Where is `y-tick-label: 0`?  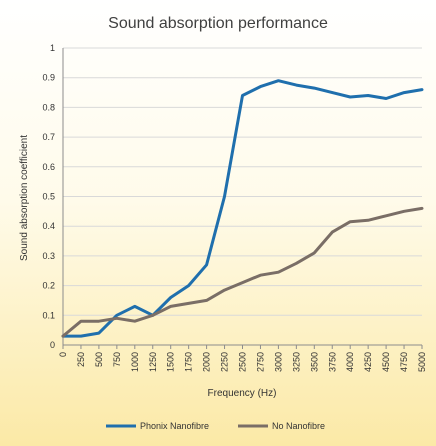 y-tick-label: 0 is located at coordinates (52, 345).